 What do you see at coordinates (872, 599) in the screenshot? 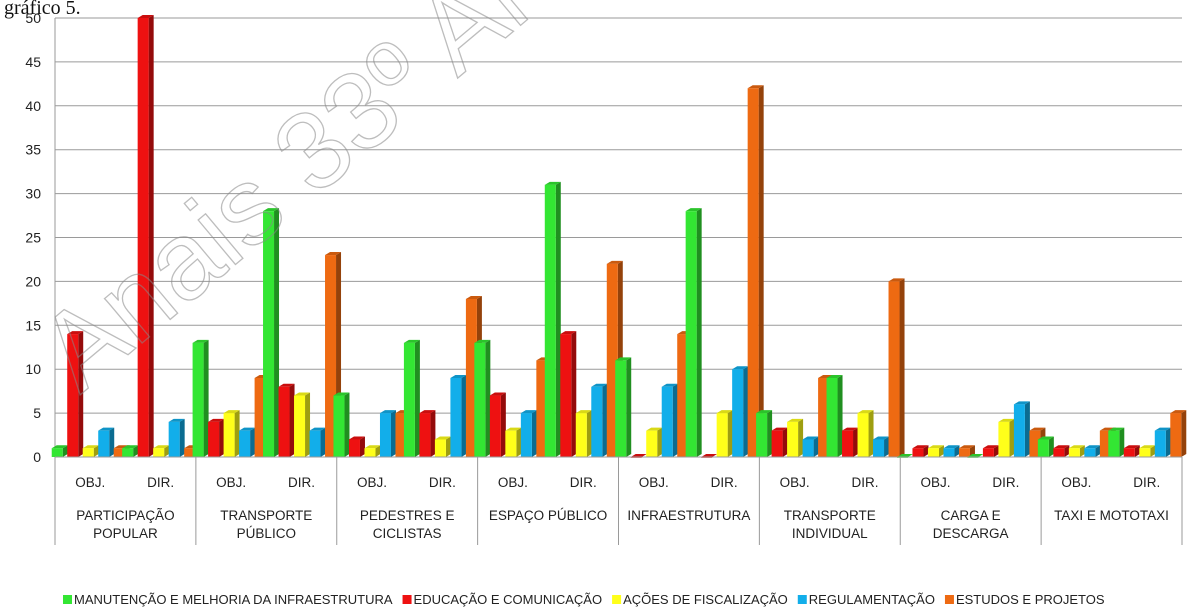
I see `legend-label: REGULAMENTAÇÃO` at bounding box center [872, 599].